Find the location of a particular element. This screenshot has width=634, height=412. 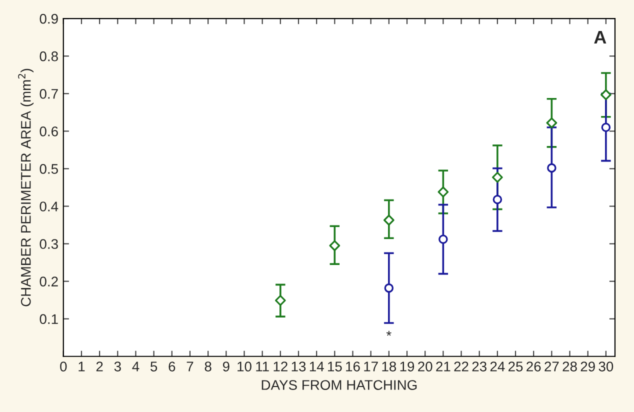

x-tick-label: 13 is located at coordinates (299, 367).